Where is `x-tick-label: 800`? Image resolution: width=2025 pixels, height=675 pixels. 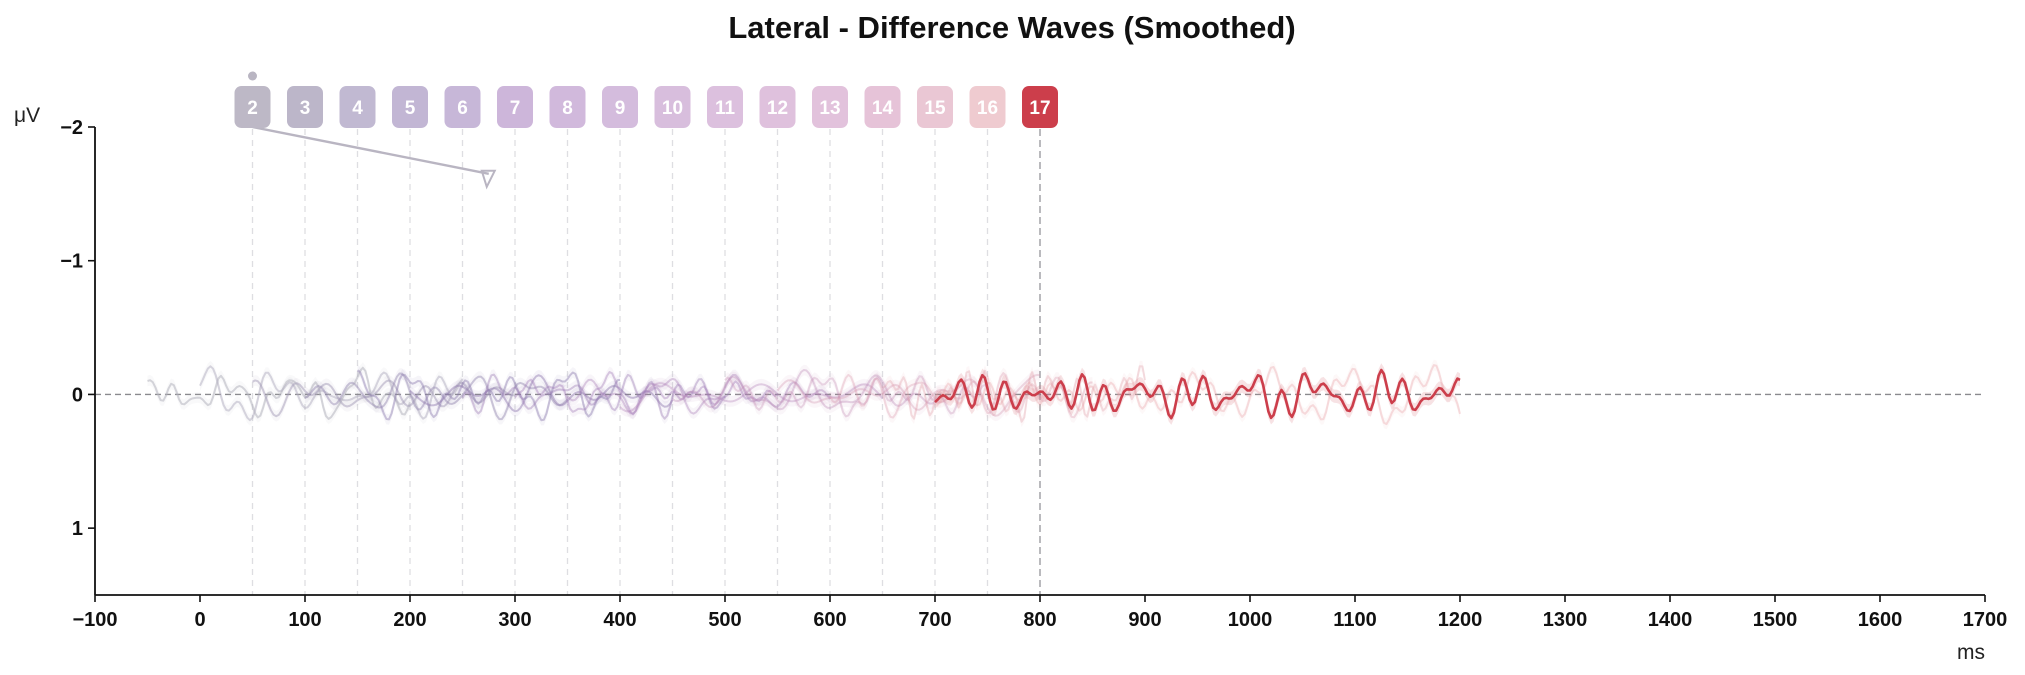
x-tick-label: 800 is located at coordinates (1039, 620).